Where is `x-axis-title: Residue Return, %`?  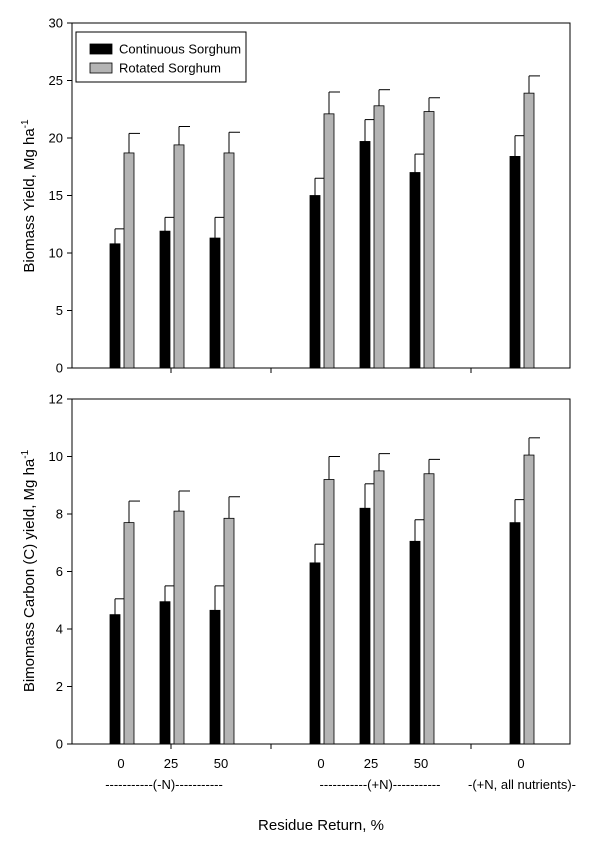
x-axis-title: Residue Return, % is located at coordinates (321, 825).